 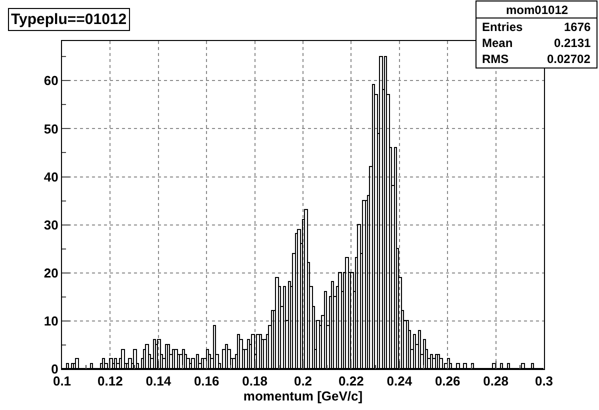 I want to click on x-tick-label: 0.18, so click(x=255, y=381).